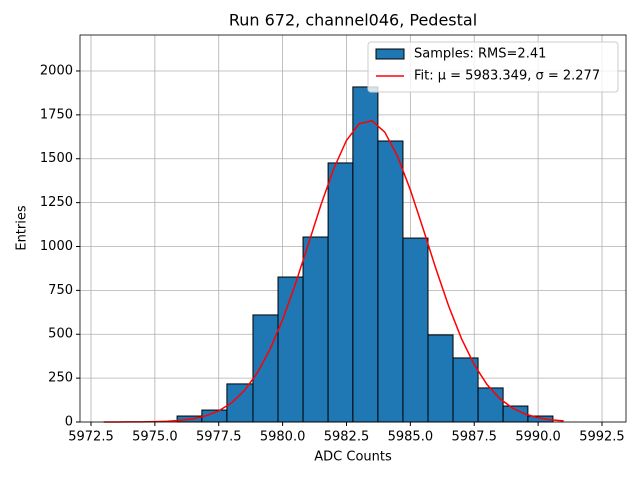 This screenshot has height=480, width=640. What do you see at coordinates (56, 246) in the screenshot?
I see `y-tick-label: 1000` at bounding box center [56, 246].